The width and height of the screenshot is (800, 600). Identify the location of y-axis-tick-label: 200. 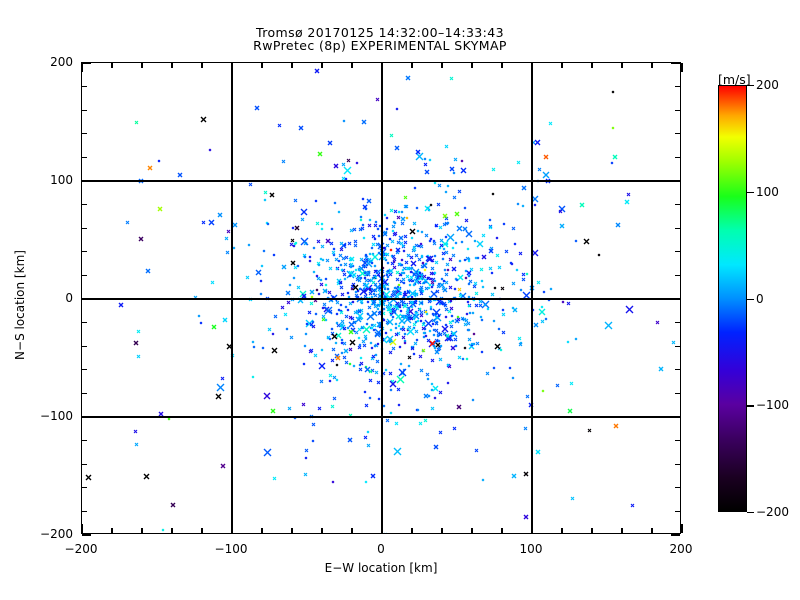
(61, 62).